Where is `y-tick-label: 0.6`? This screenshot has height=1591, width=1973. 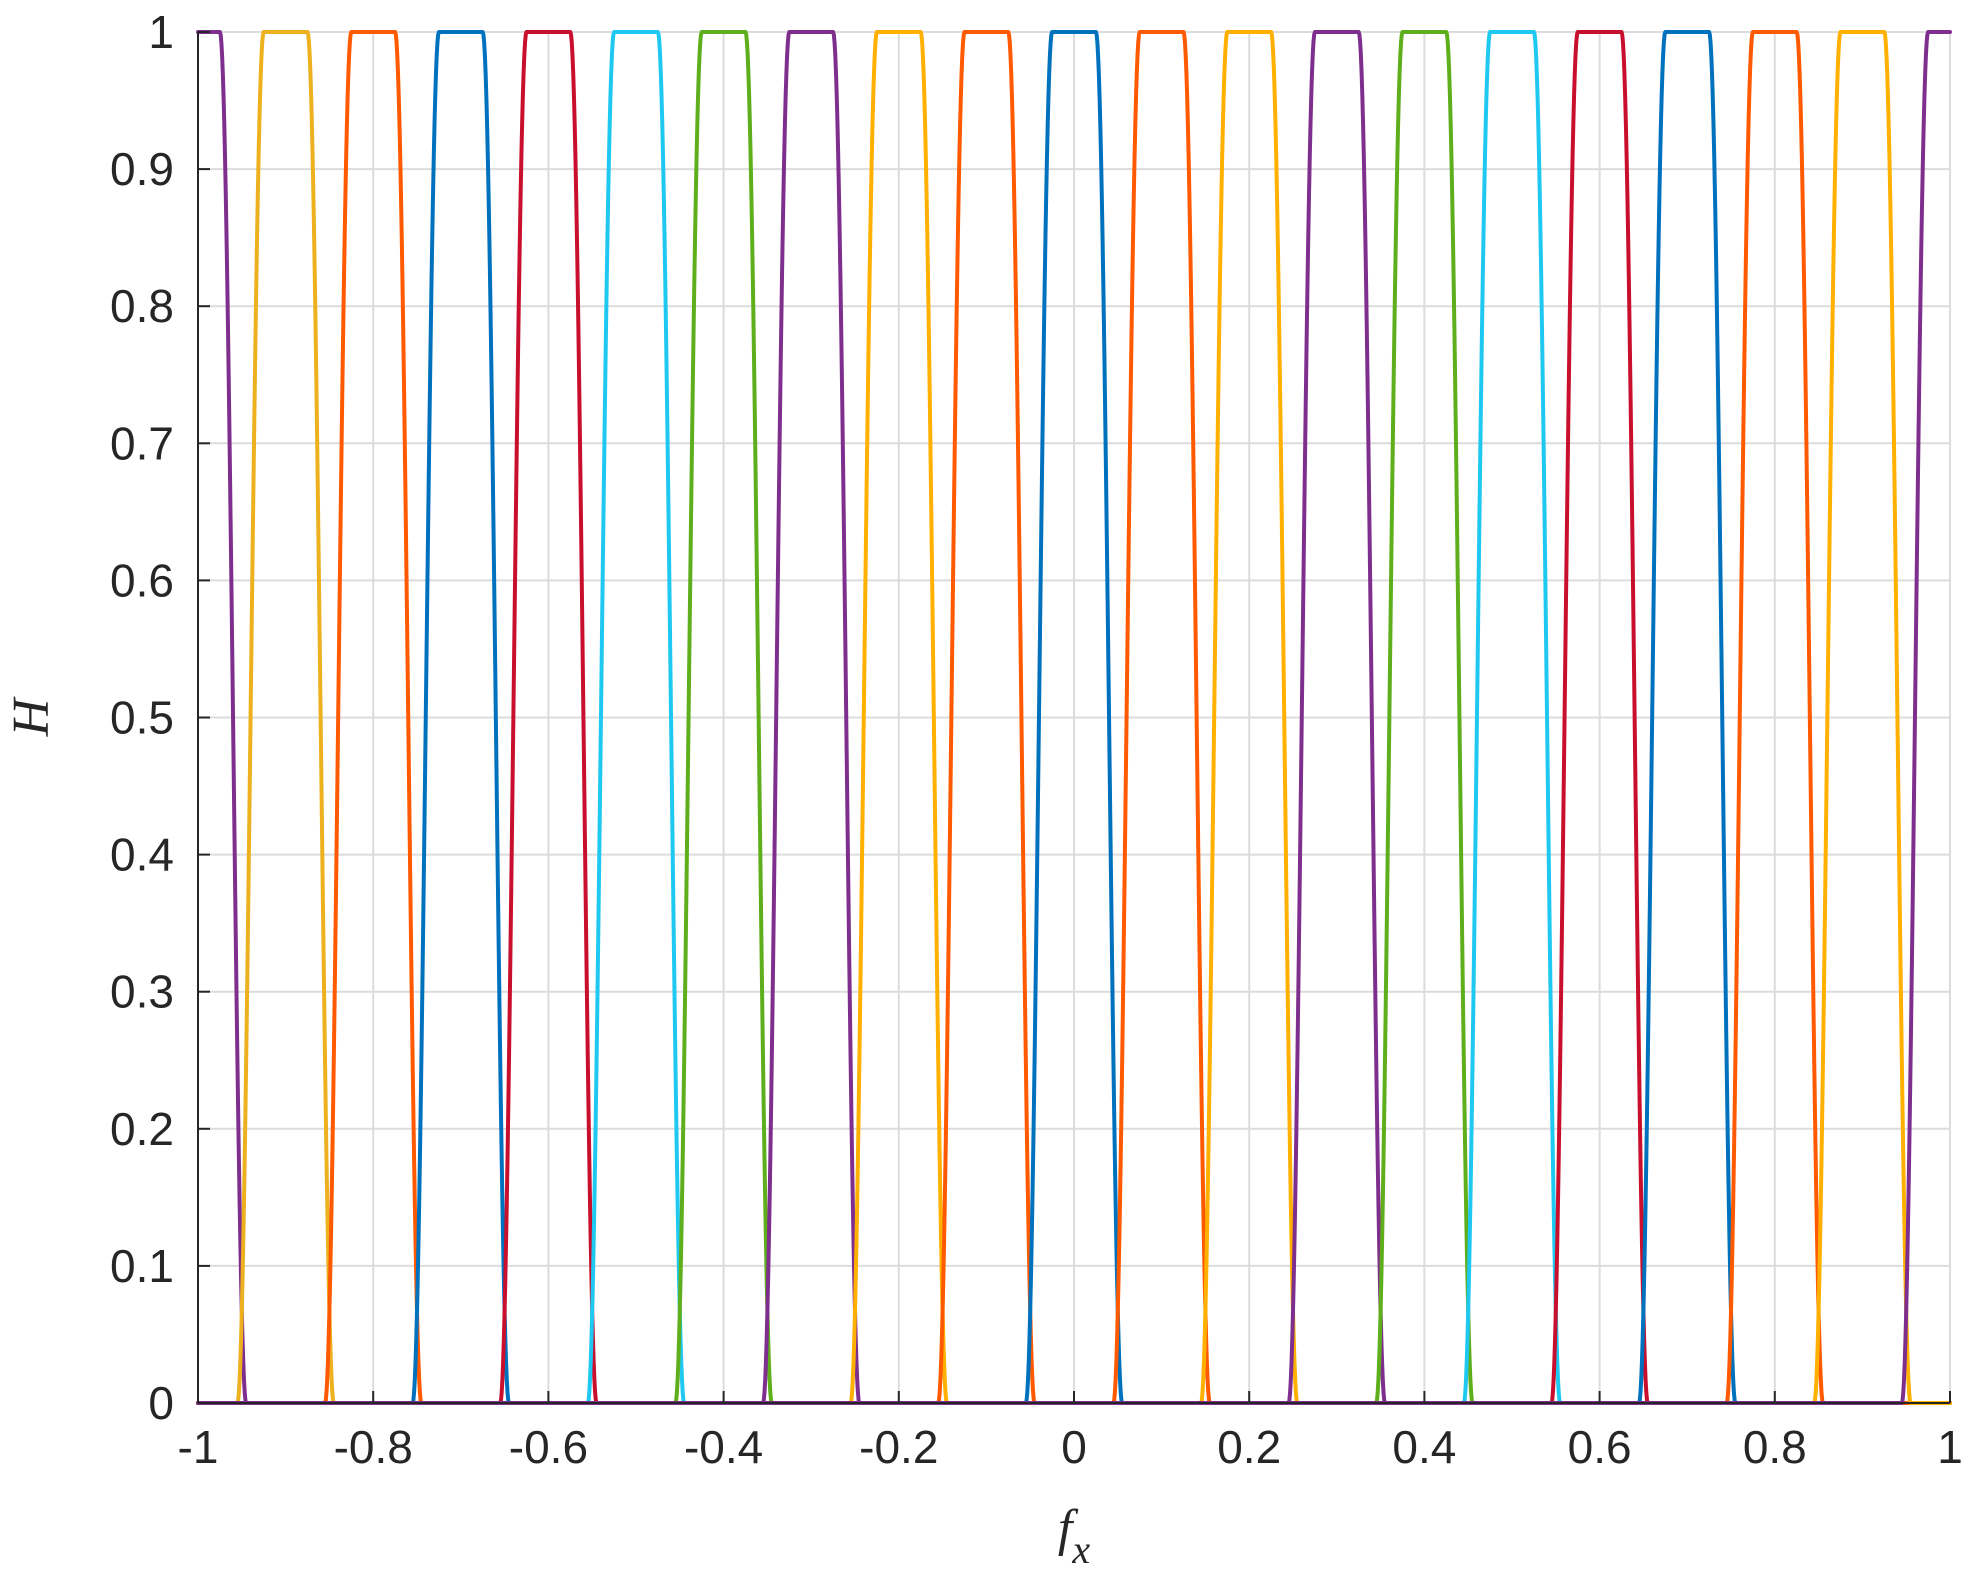 y-tick-label: 0.6 is located at coordinates (142, 580).